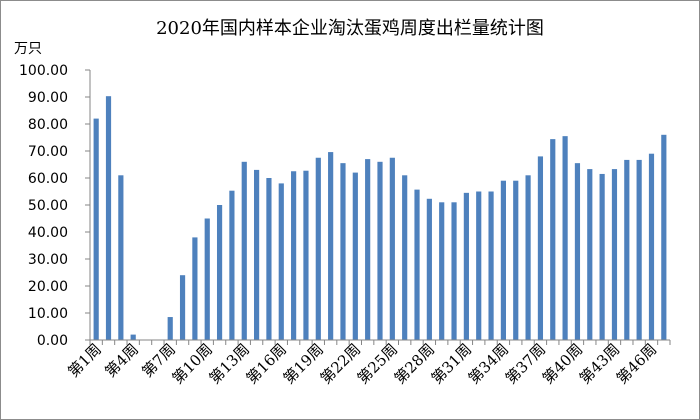 This screenshot has width=700, height=420. Describe the element at coordinates (52, 341) in the screenshot. I see `y-tick-label: 0.00` at that location.